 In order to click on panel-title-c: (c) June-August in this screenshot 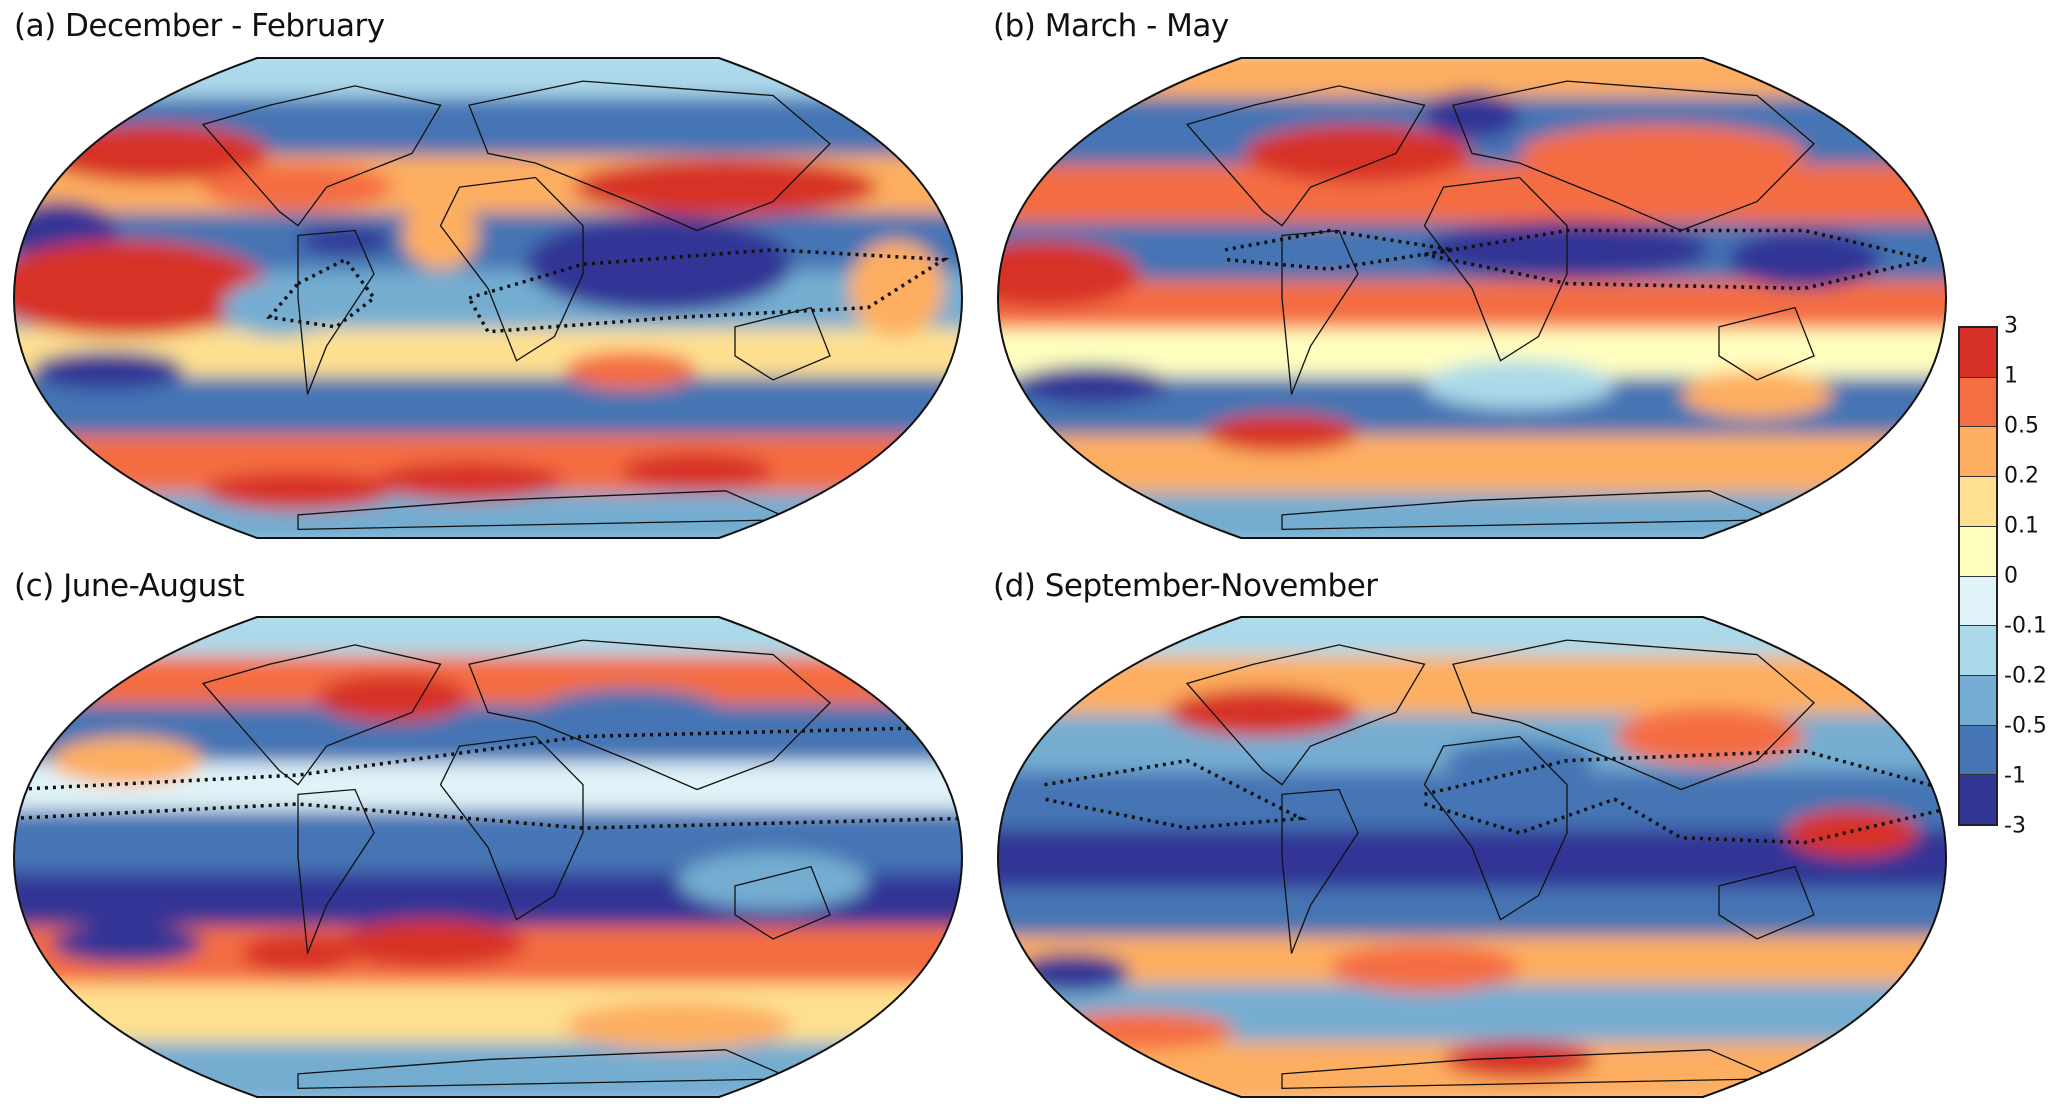, I will do `click(129, 586)`.